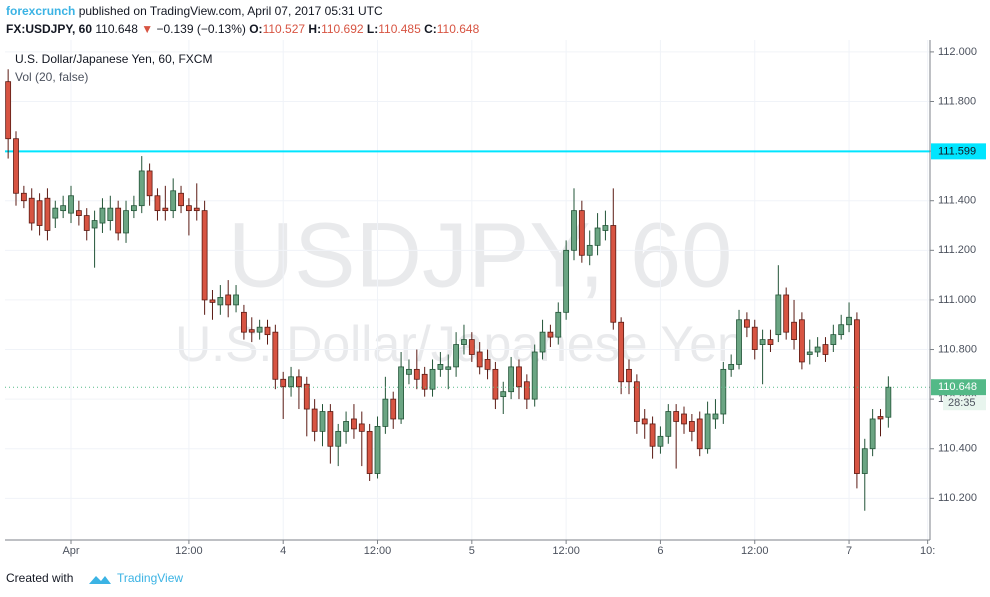 The width and height of the screenshot is (990, 597). Describe the element at coordinates (957, 498) in the screenshot. I see `y-tick-label: 110.200` at that location.